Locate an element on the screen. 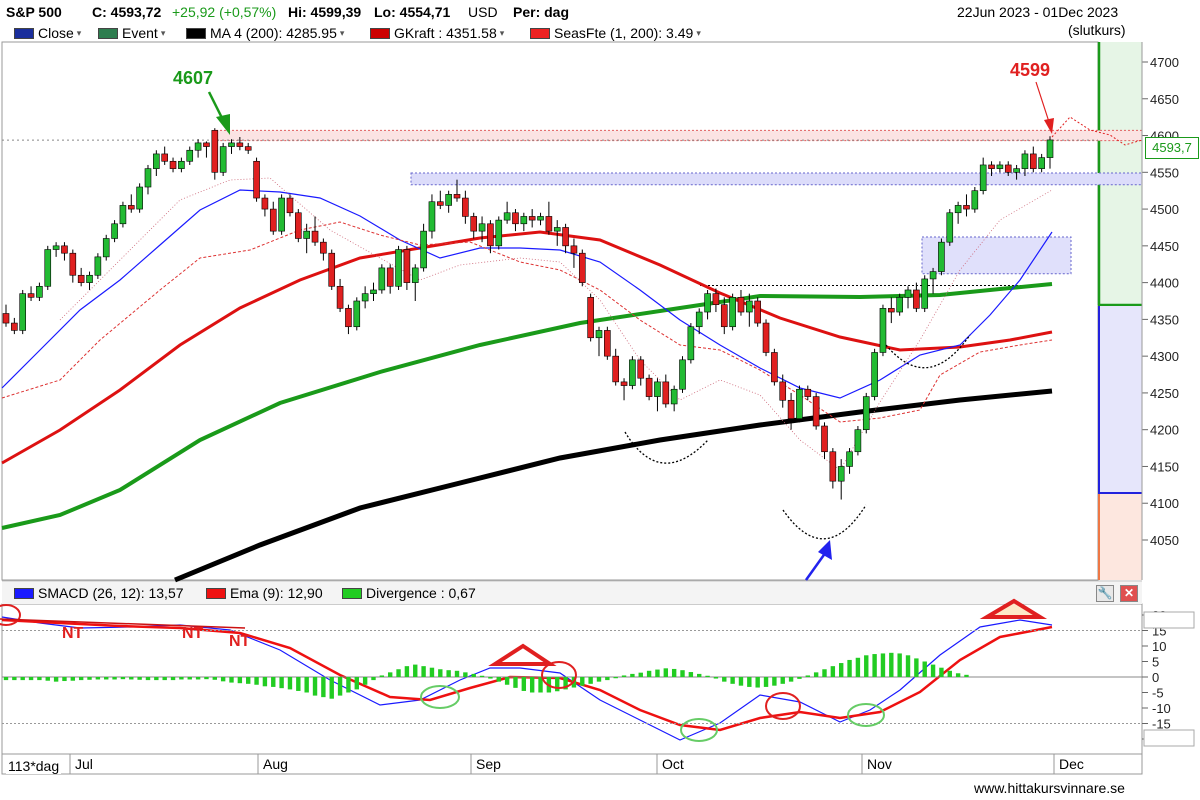 The height and width of the screenshot is (800, 1200). y-tick-label: 4250 is located at coordinates (1164, 393).